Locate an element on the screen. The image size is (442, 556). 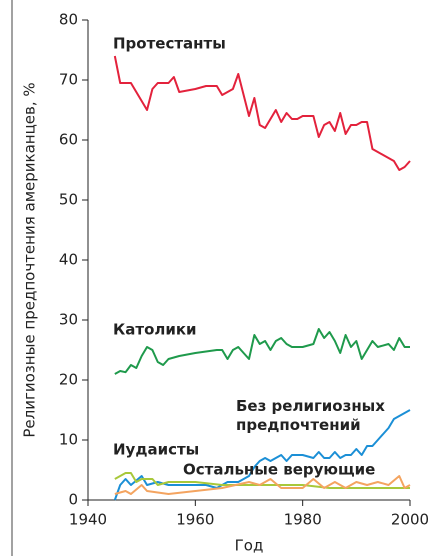
series-label: Католики is located at coordinates (155, 330).